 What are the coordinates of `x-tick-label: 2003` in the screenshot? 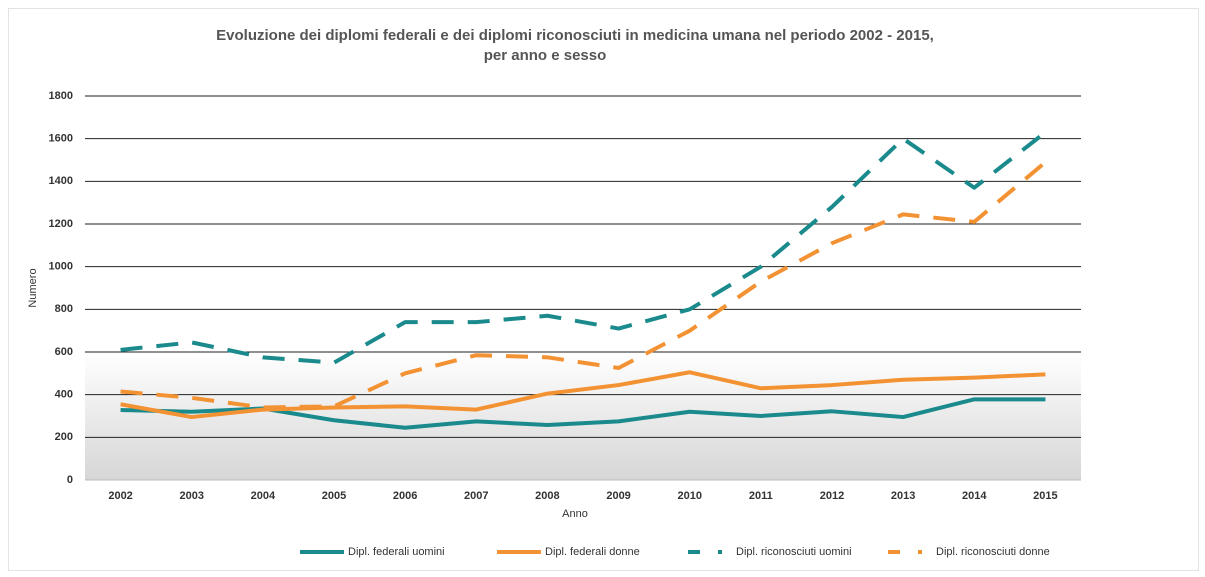 It's located at (191, 496).